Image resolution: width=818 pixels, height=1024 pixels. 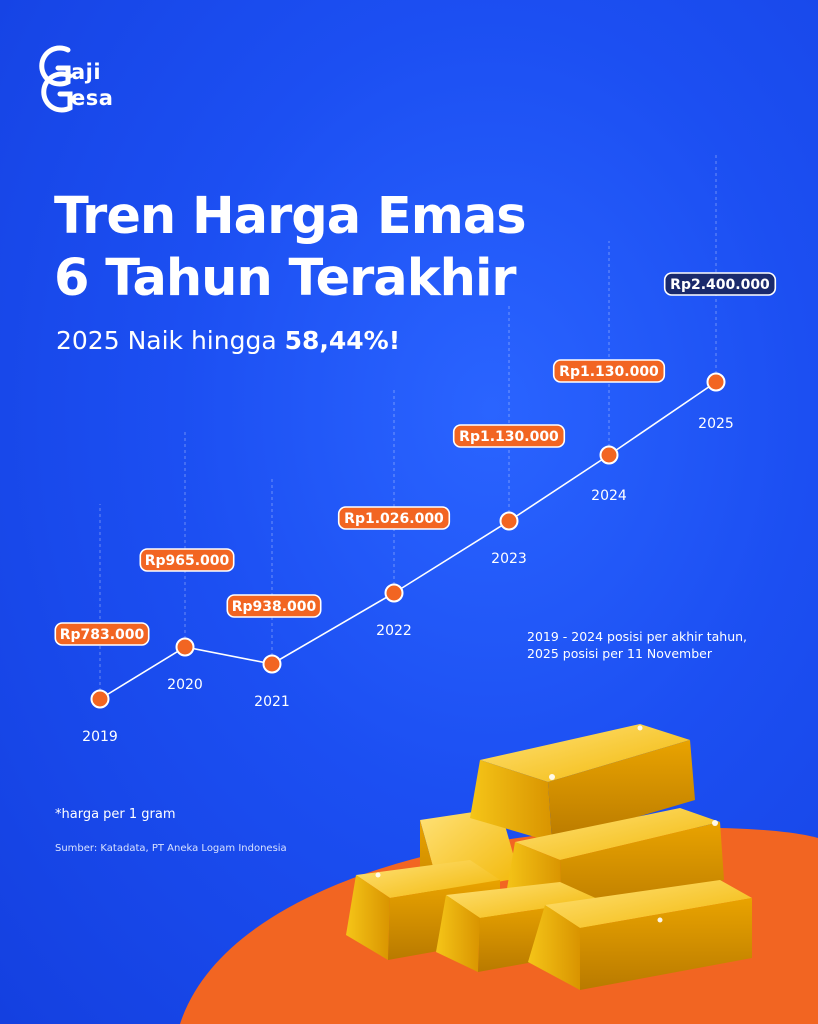 I want to click on page-title: Tren Harga Emas 6 Tahun Terakhir, so click(x=334, y=248).